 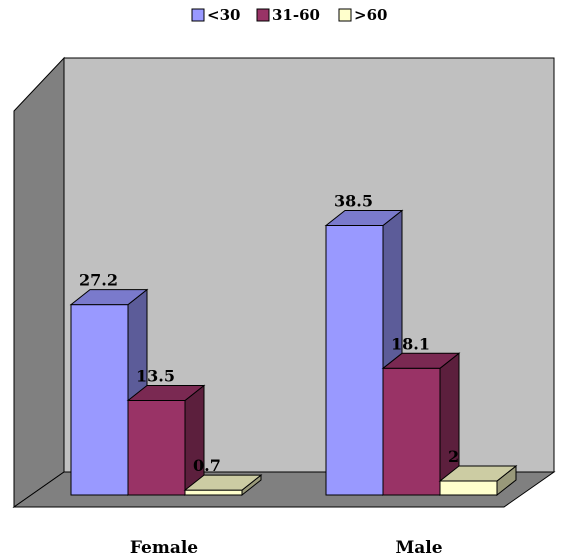 What do you see at coordinates (468, 488) in the screenshot?
I see `bar-male-over-60-front` at bounding box center [468, 488].